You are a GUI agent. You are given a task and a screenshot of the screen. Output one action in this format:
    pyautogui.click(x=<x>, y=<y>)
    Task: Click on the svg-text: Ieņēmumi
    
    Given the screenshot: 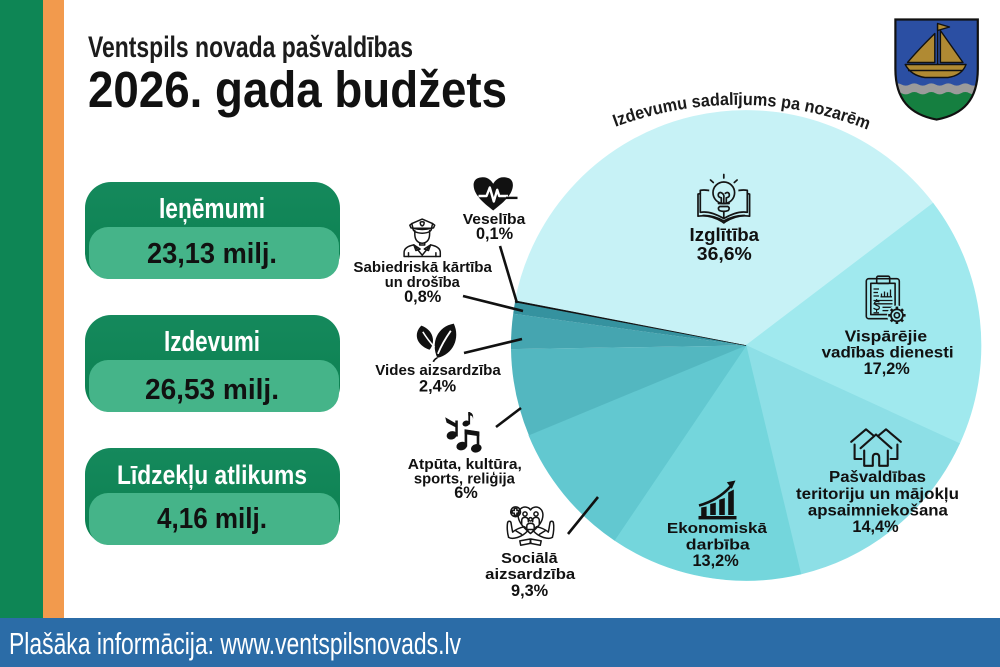 What is the action you would take?
    pyautogui.click(x=212, y=209)
    